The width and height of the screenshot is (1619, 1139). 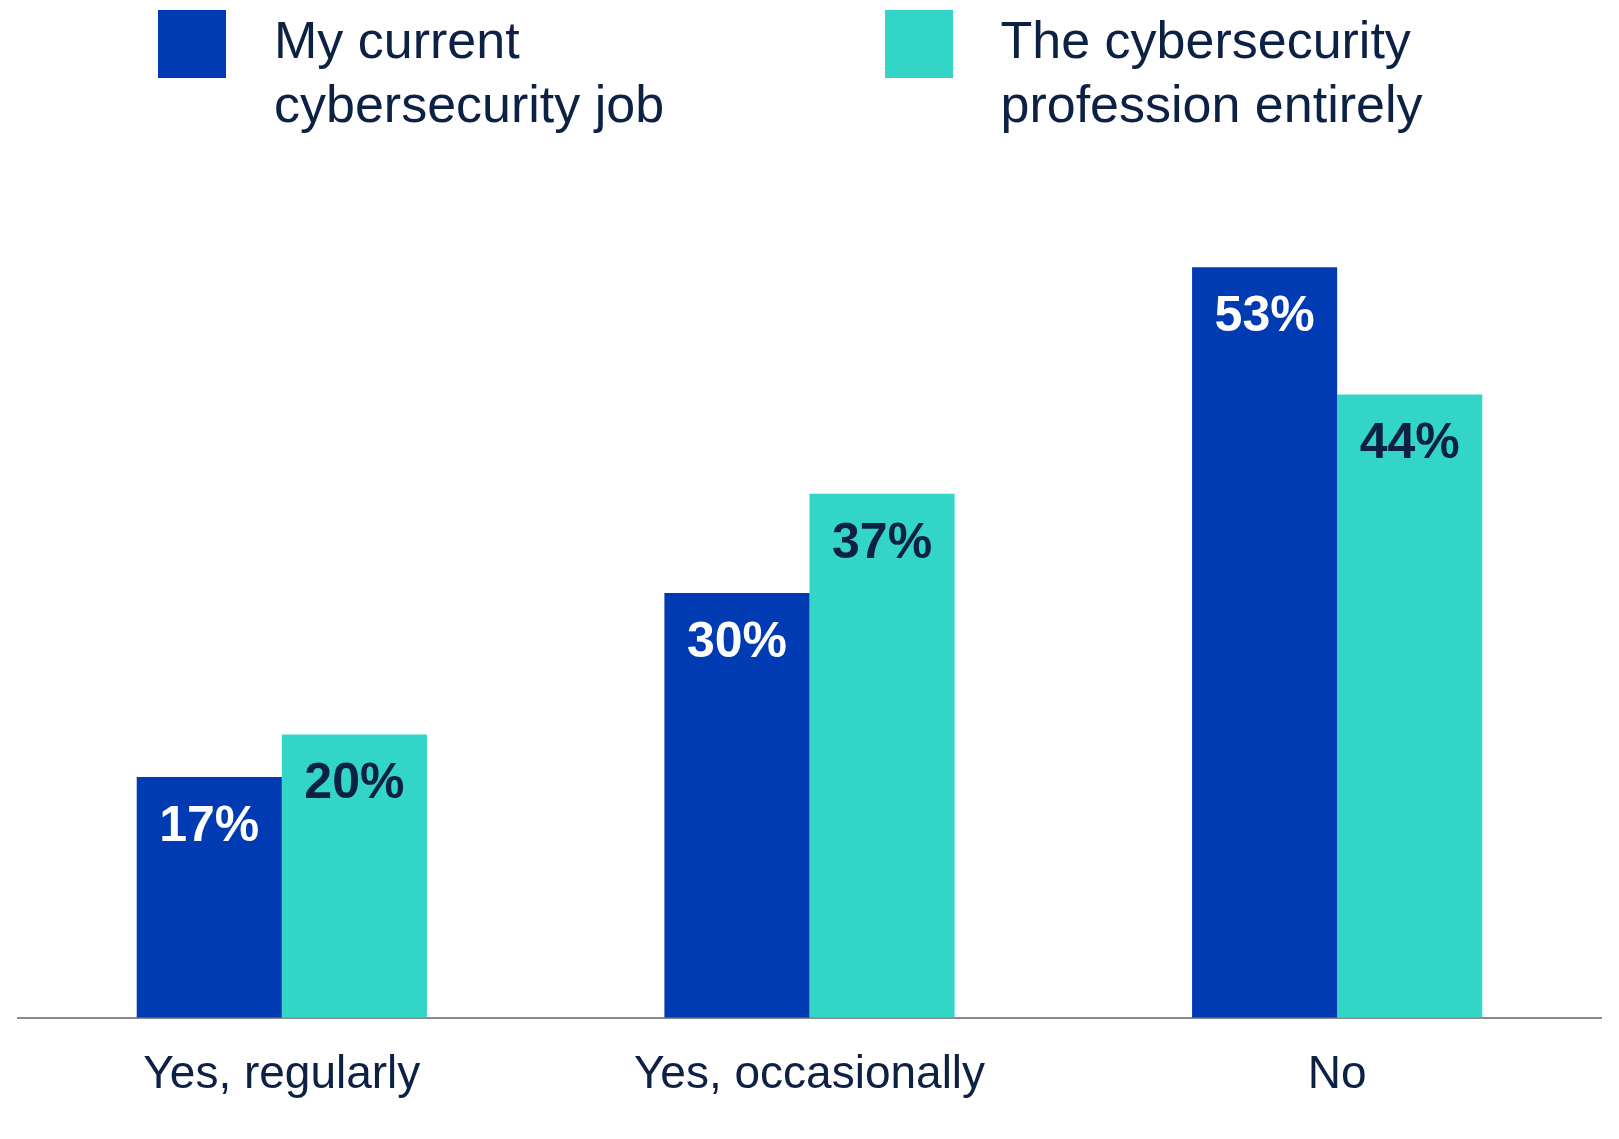 What do you see at coordinates (1212, 72) in the screenshot?
I see `legend-label: The cybersecurity profession entirely` at bounding box center [1212, 72].